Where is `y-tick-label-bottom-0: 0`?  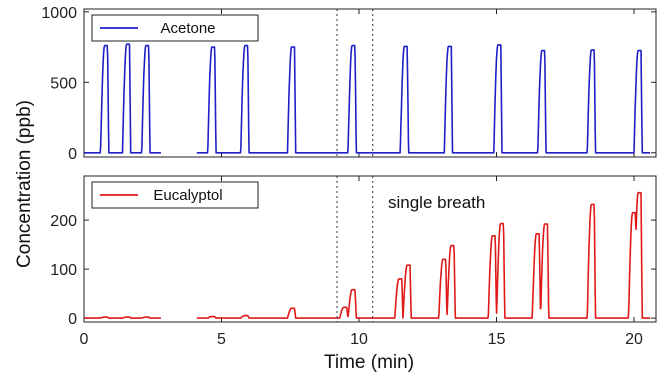 y-tick-label-bottom-0: 0 is located at coordinates (72, 319).